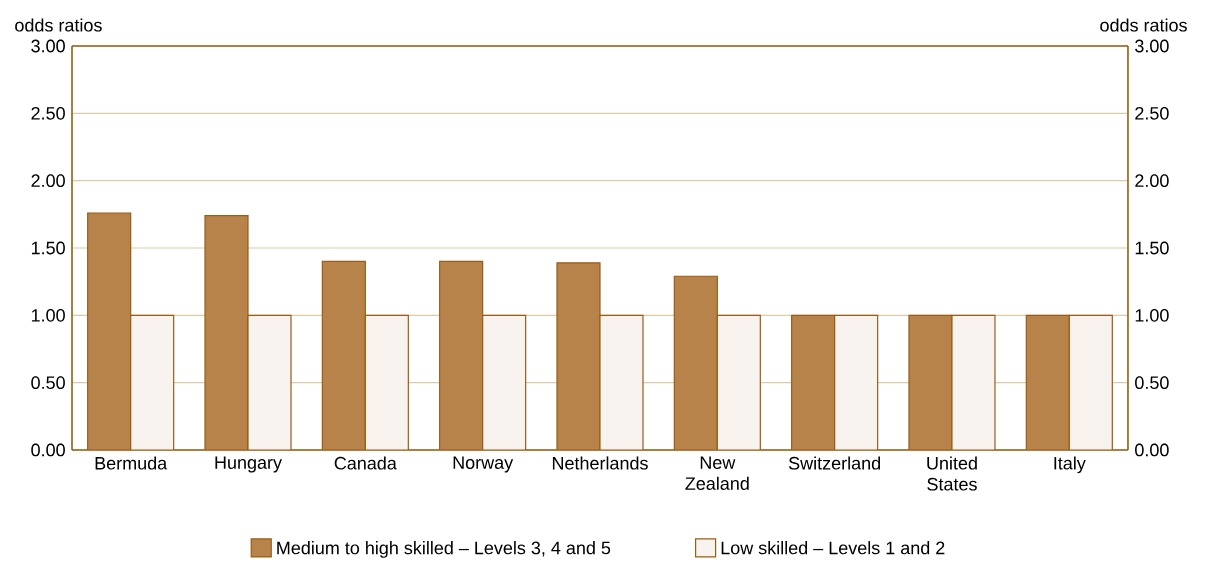 This screenshot has width=1206, height=562. Describe the element at coordinates (952, 473) in the screenshot. I see `x-tick-label: United States` at that location.